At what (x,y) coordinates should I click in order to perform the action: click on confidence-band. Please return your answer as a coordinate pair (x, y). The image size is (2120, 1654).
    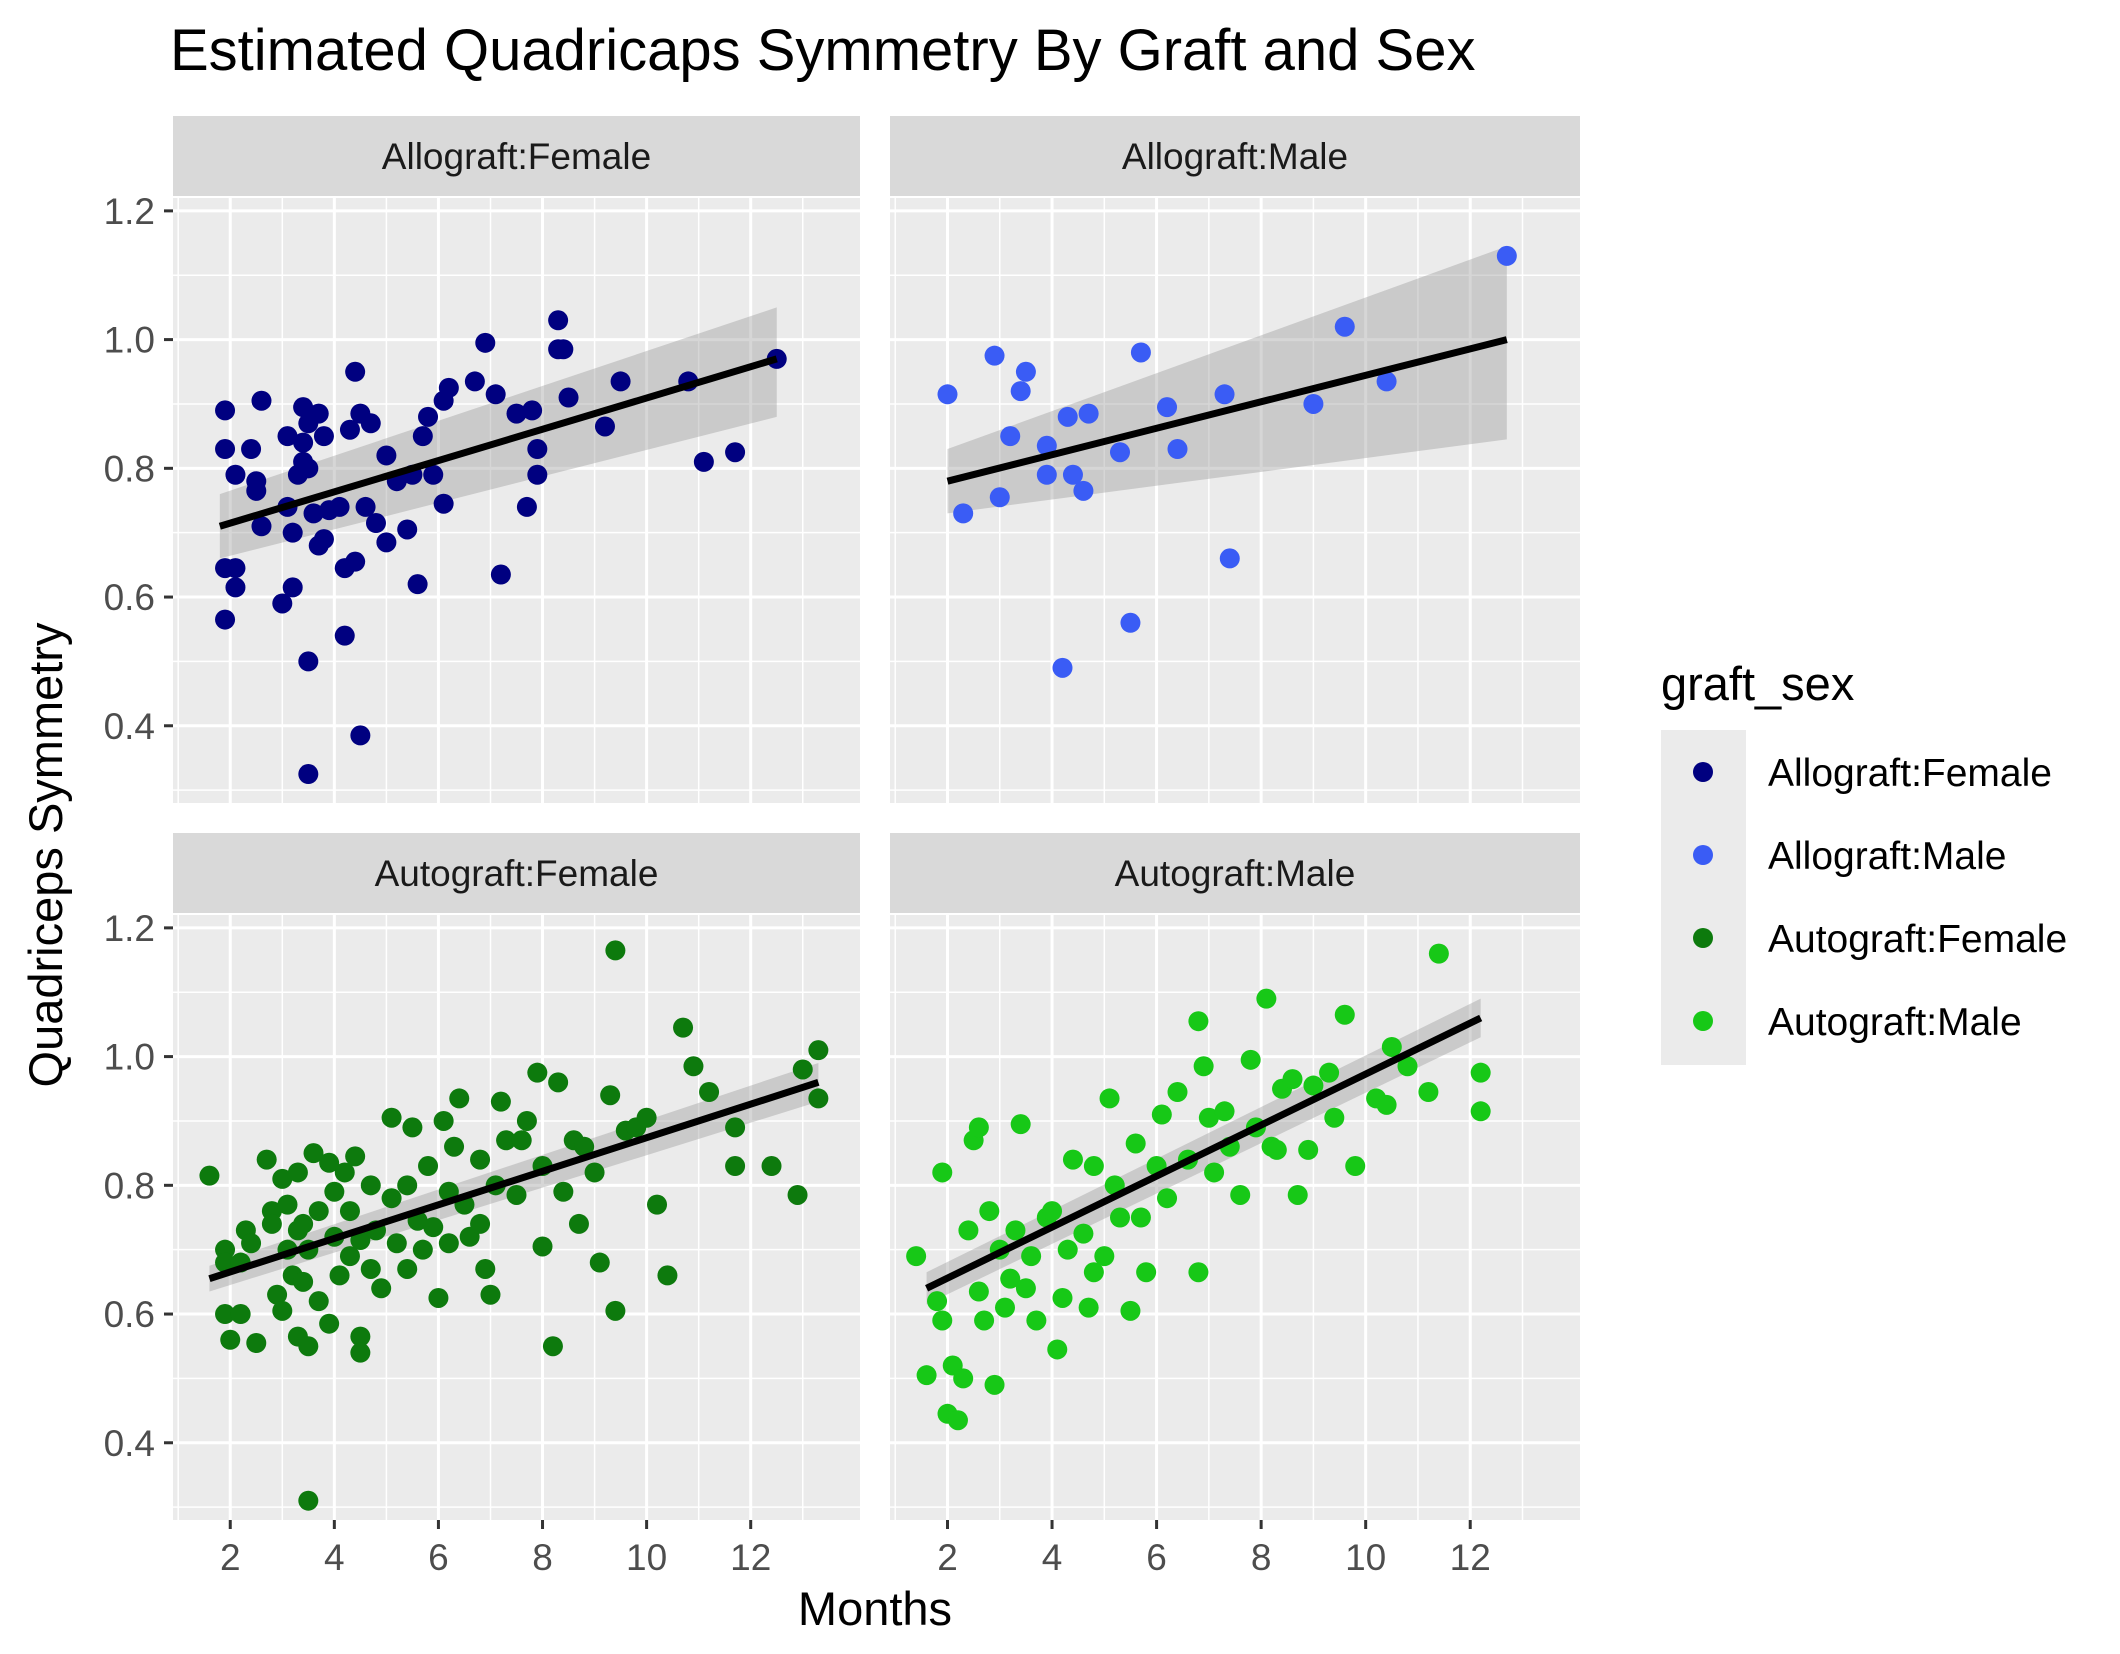
    Looking at the image, I should click on (498, 433).